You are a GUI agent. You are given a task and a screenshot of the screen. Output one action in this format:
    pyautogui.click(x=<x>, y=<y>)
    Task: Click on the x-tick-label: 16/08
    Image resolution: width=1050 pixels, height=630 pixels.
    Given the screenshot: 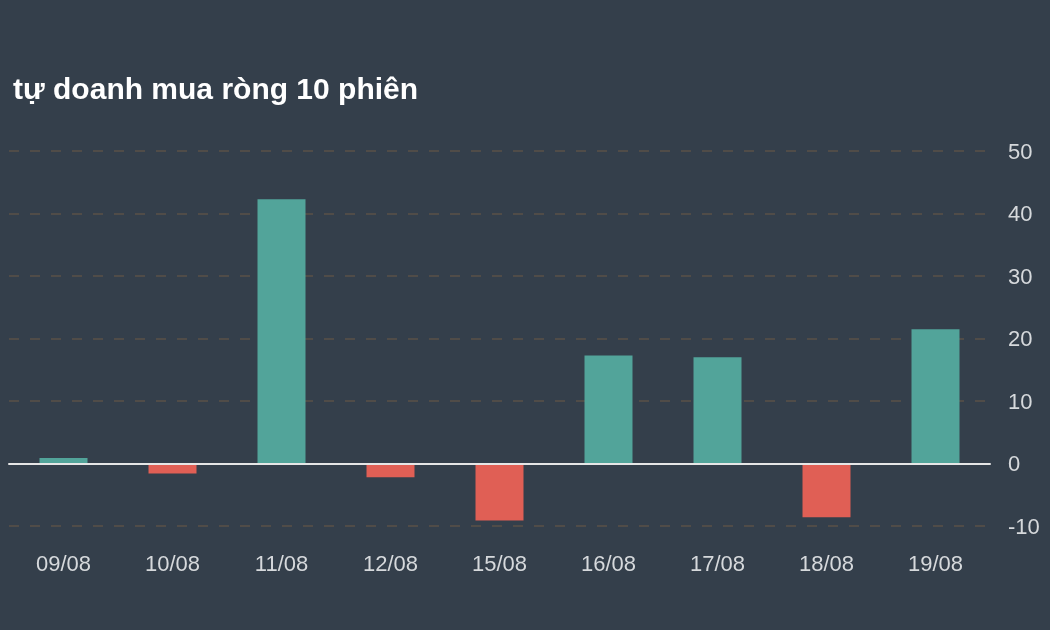 What is the action you would take?
    pyautogui.click(x=608, y=563)
    